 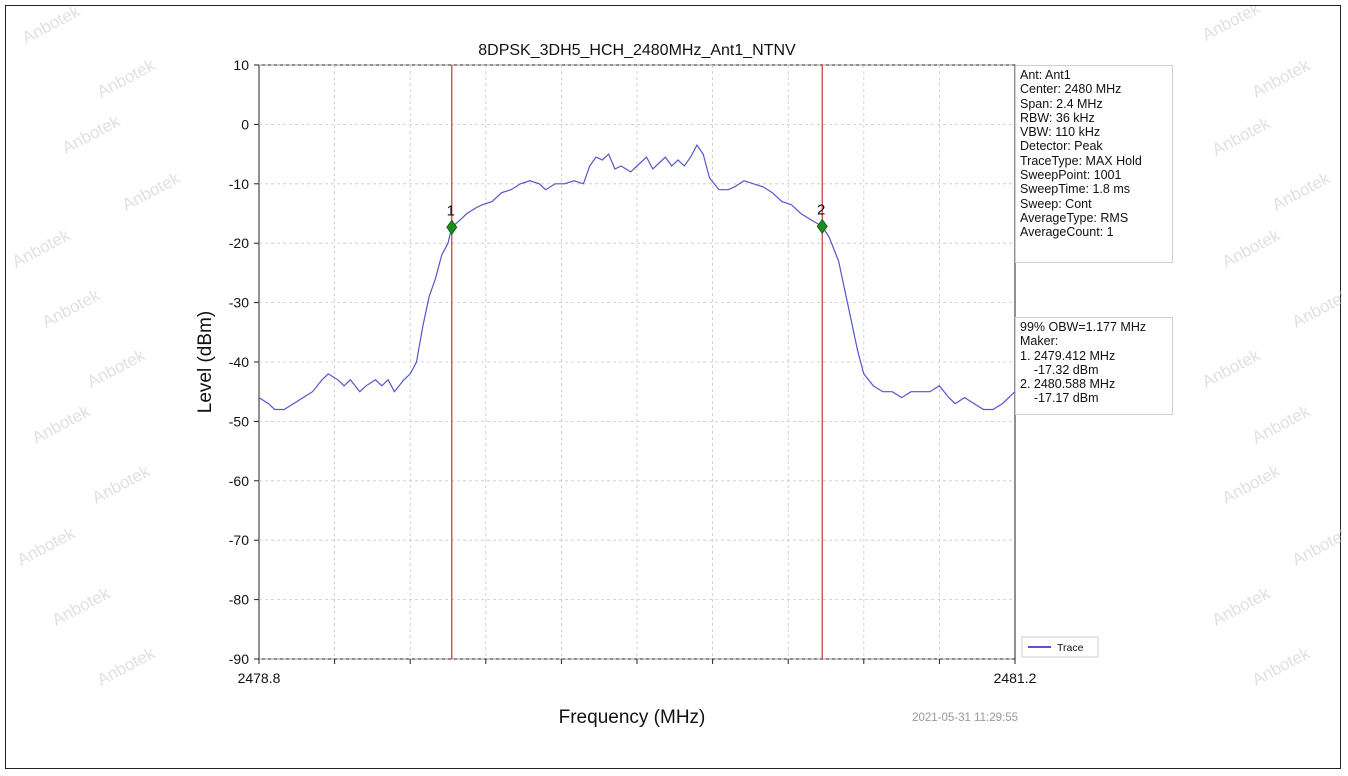 What do you see at coordinates (1068, 355) in the screenshot?
I see `obw-line: 1. 2479.412 MHz` at bounding box center [1068, 355].